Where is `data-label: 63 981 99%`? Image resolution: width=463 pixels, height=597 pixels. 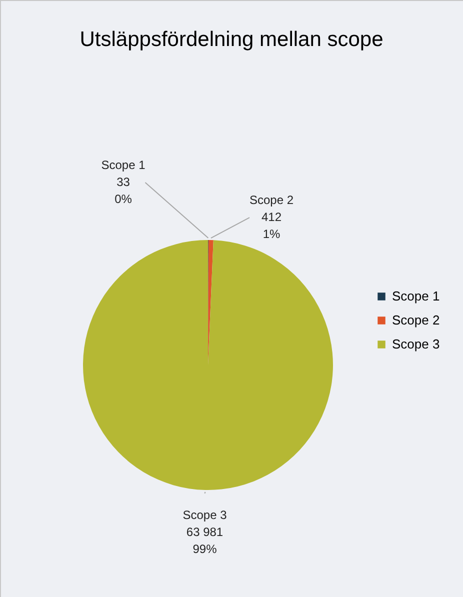 data-label: 63 981 99% is located at coordinates (205, 540).